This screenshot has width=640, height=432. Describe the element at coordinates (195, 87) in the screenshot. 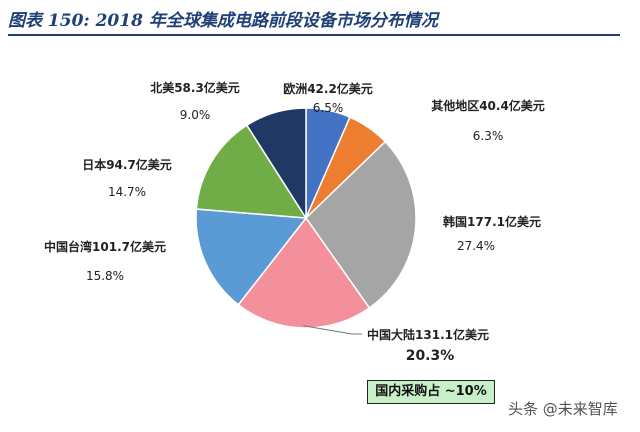

I see `slice-name-label-6: 北美58.3亿美元` at that location.